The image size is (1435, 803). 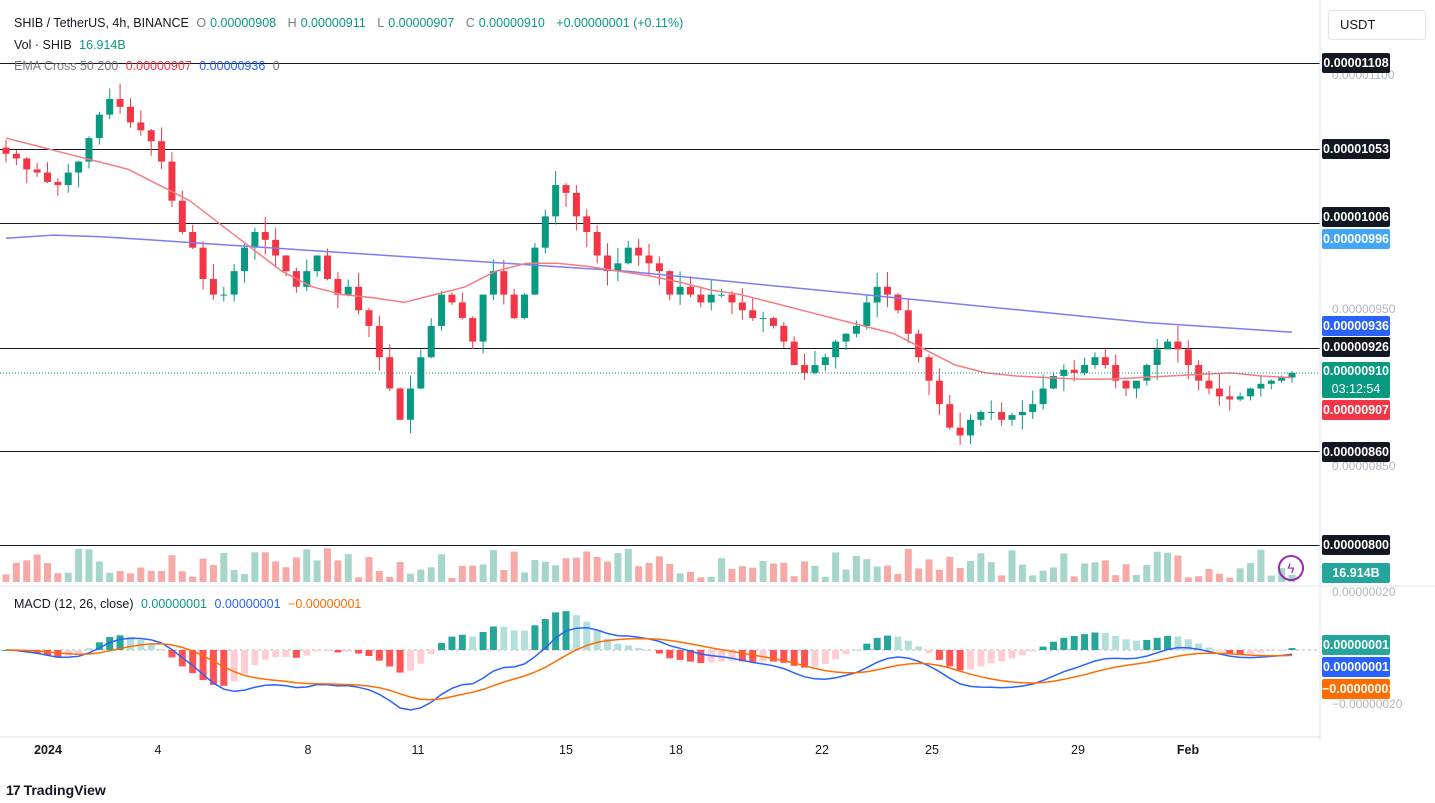 What do you see at coordinates (1364, 592) in the screenshot?
I see `macd-axis-label: 0.00000020` at bounding box center [1364, 592].